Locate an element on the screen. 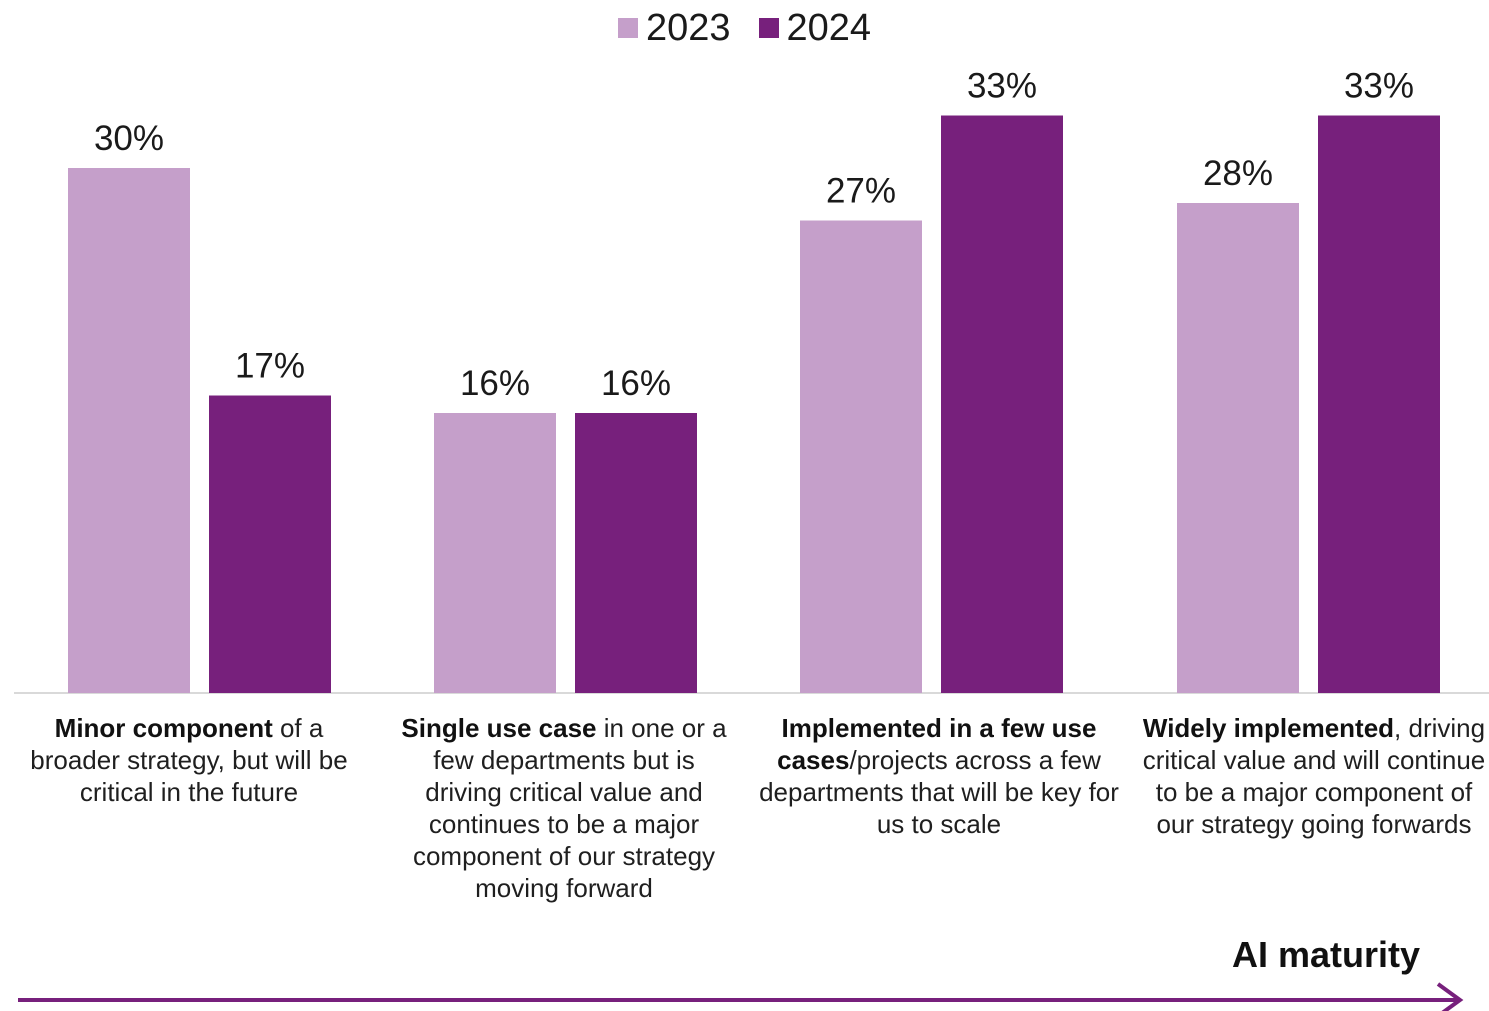  category-label-bold: Single use case is located at coordinates (499, 728).